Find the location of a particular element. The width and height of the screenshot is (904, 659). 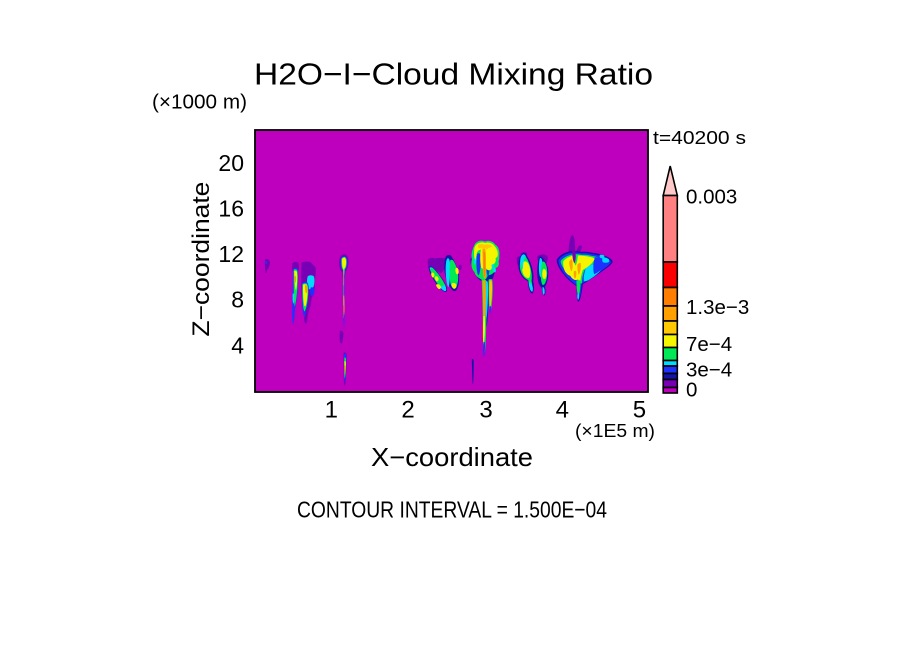

svg-text: 16 is located at coordinates (231, 209).